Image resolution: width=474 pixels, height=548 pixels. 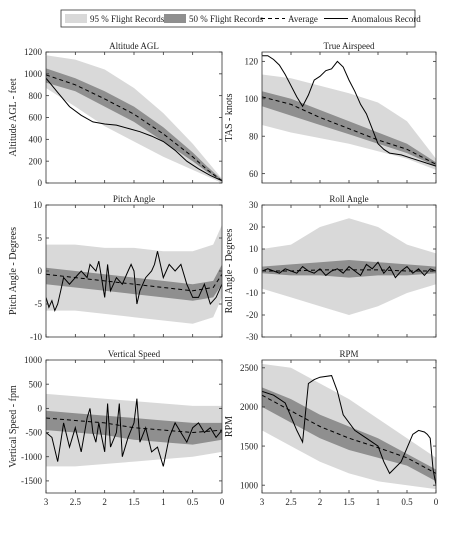 What do you see at coordinates (254, 205) in the screenshot?
I see `roll-angle-ytick-label: 30` at bounding box center [254, 205].